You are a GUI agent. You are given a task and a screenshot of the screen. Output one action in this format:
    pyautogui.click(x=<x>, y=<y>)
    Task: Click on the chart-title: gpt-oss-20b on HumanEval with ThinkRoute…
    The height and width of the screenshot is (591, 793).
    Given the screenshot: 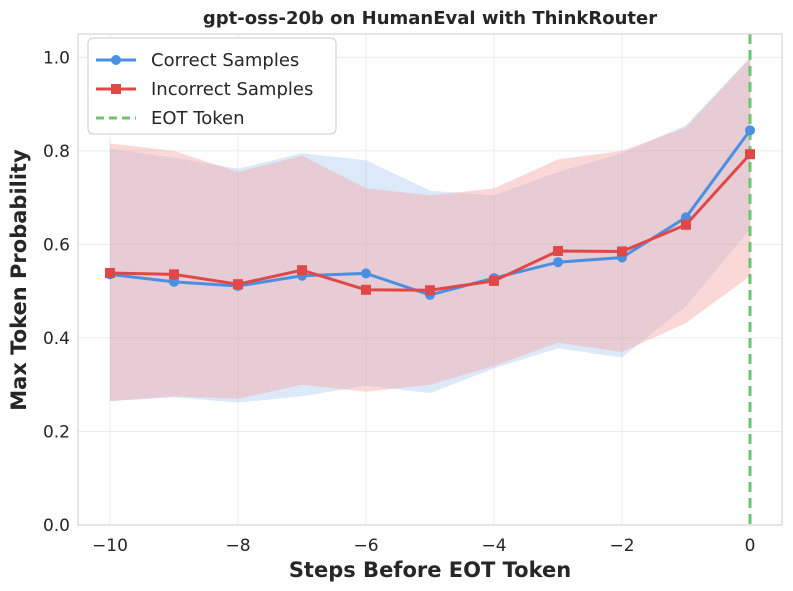 What is the action you would take?
    pyautogui.click(x=430, y=18)
    